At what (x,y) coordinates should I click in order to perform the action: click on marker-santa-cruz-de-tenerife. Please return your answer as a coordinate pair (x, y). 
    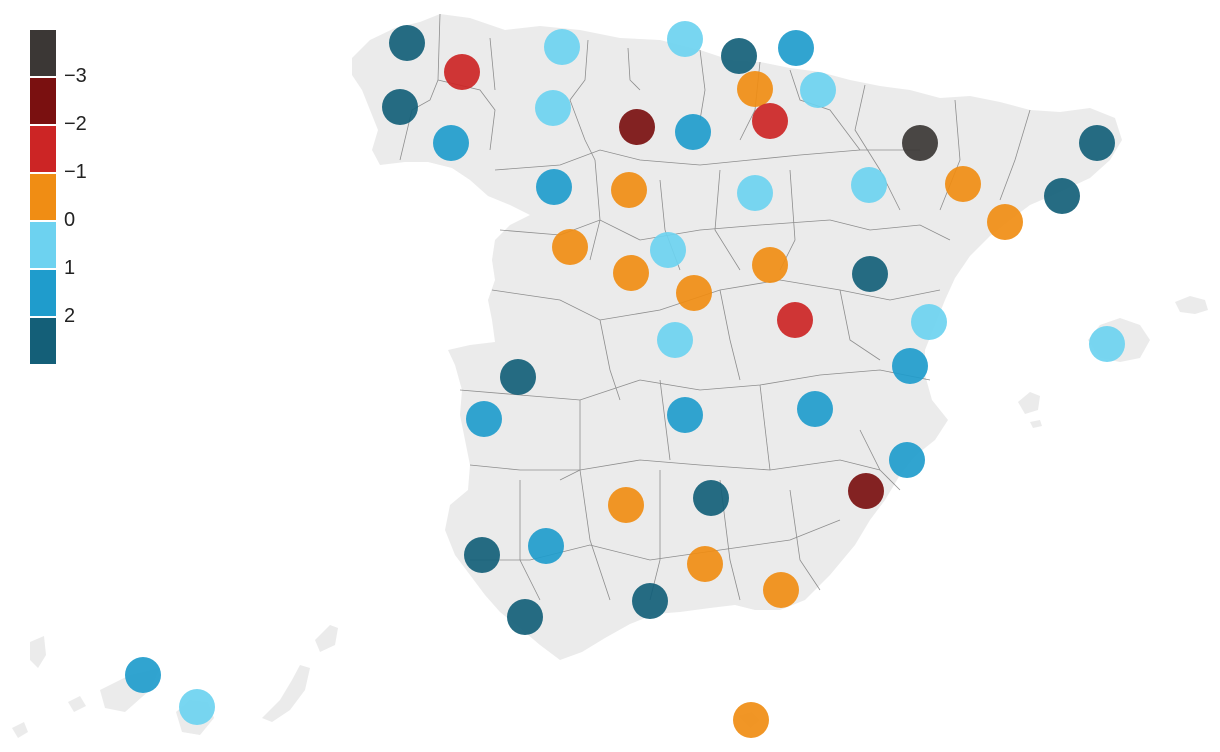
    Looking at the image, I should click on (143, 675).